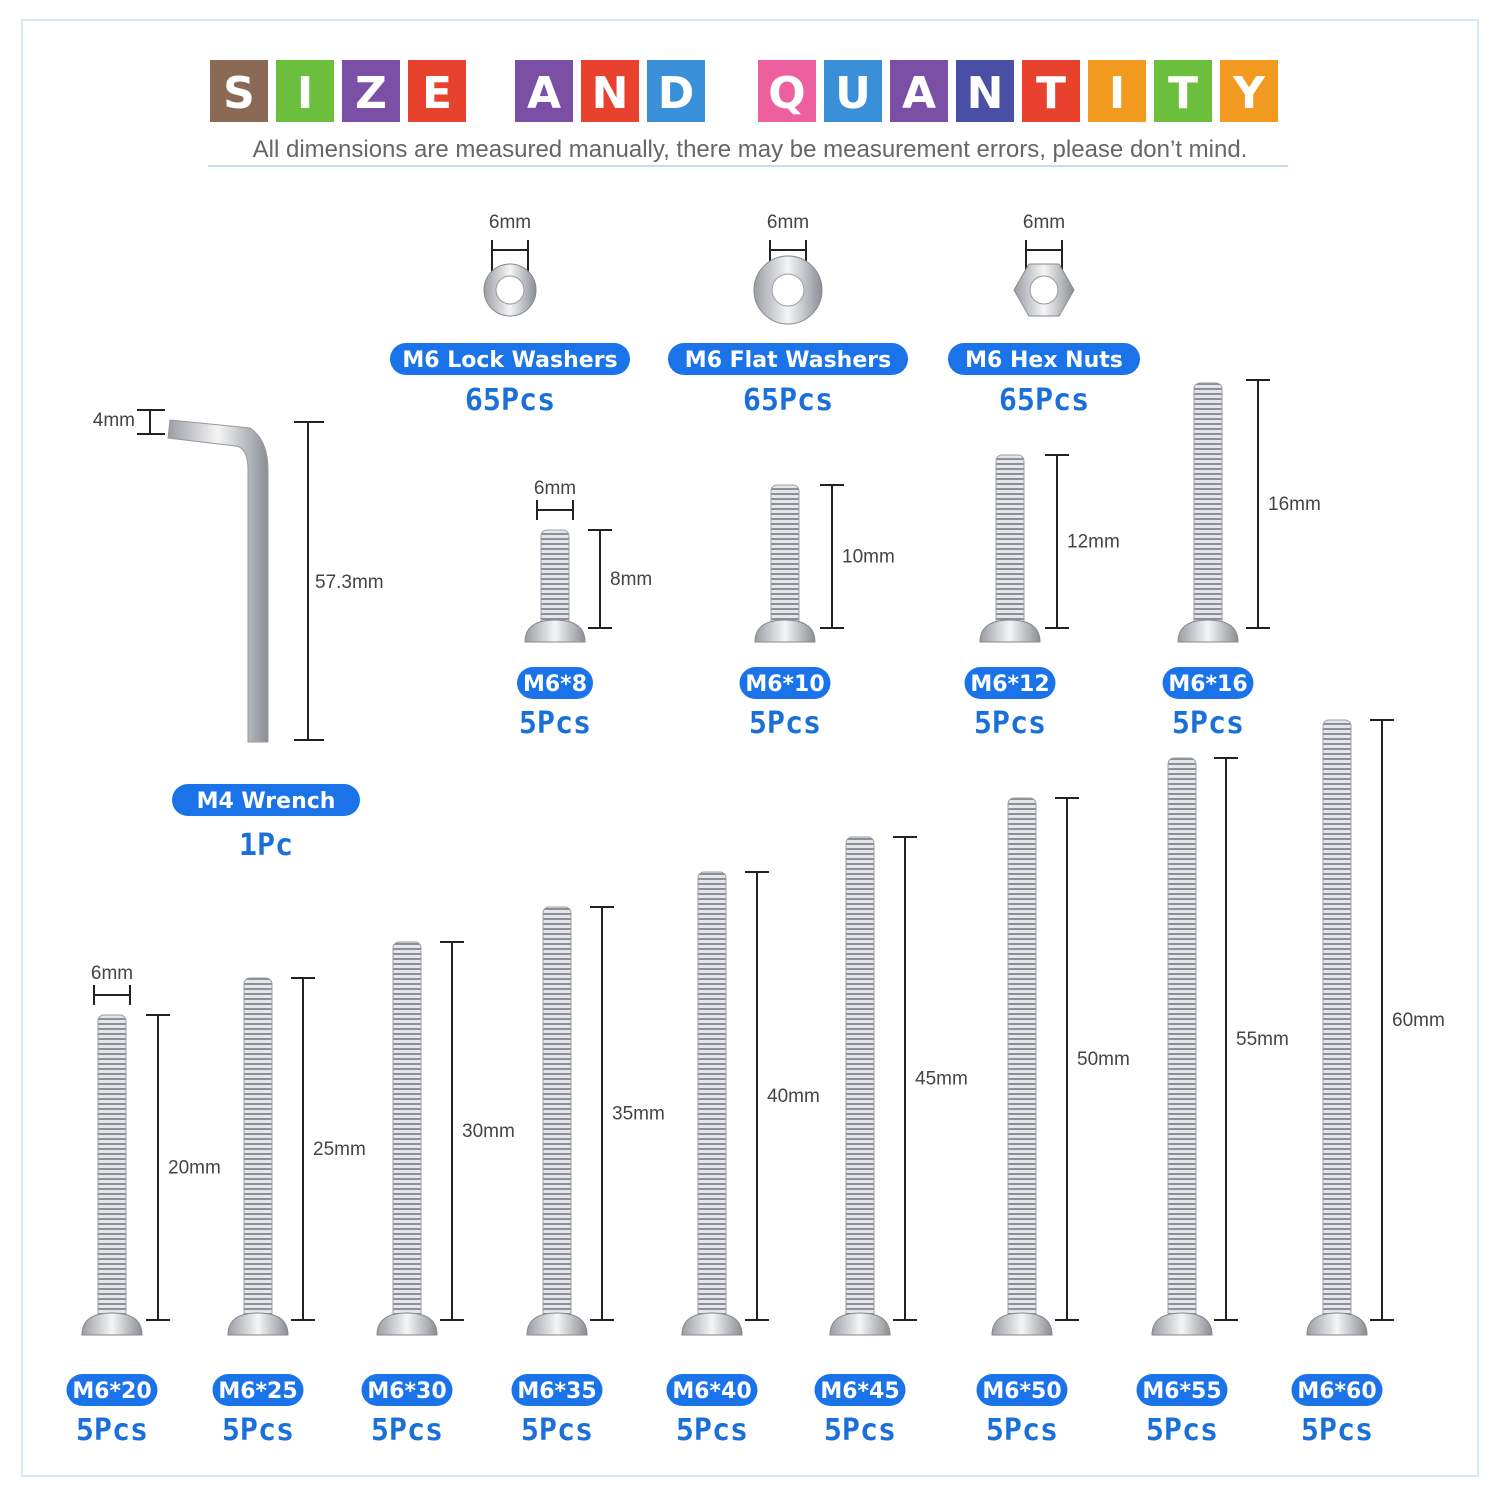 This screenshot has width=1500, height=1500. What do you see at coordinates (676, 93) in the screenshot?
I see `title-letter: D` at bounding box center [676, 93].